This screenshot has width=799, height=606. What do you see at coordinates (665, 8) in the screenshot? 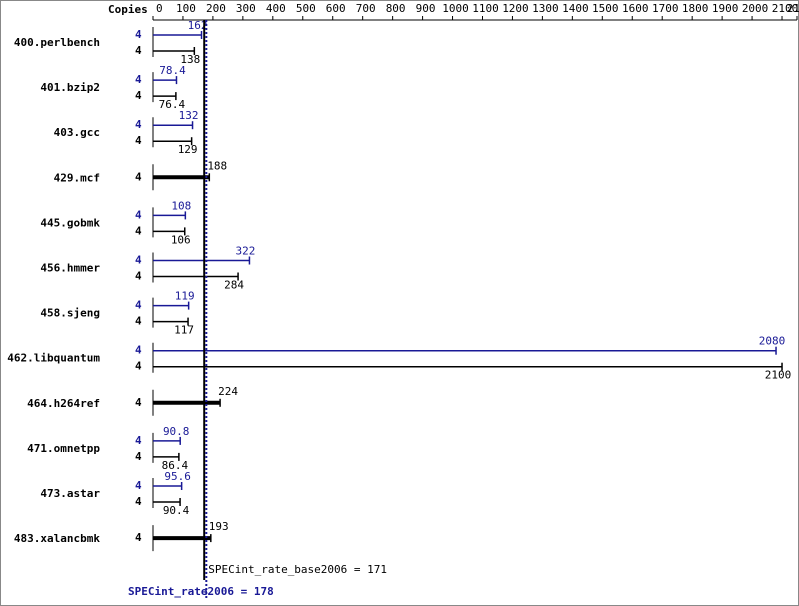
I see `x-tick-label: 1700` at bounding box center [665, 8].